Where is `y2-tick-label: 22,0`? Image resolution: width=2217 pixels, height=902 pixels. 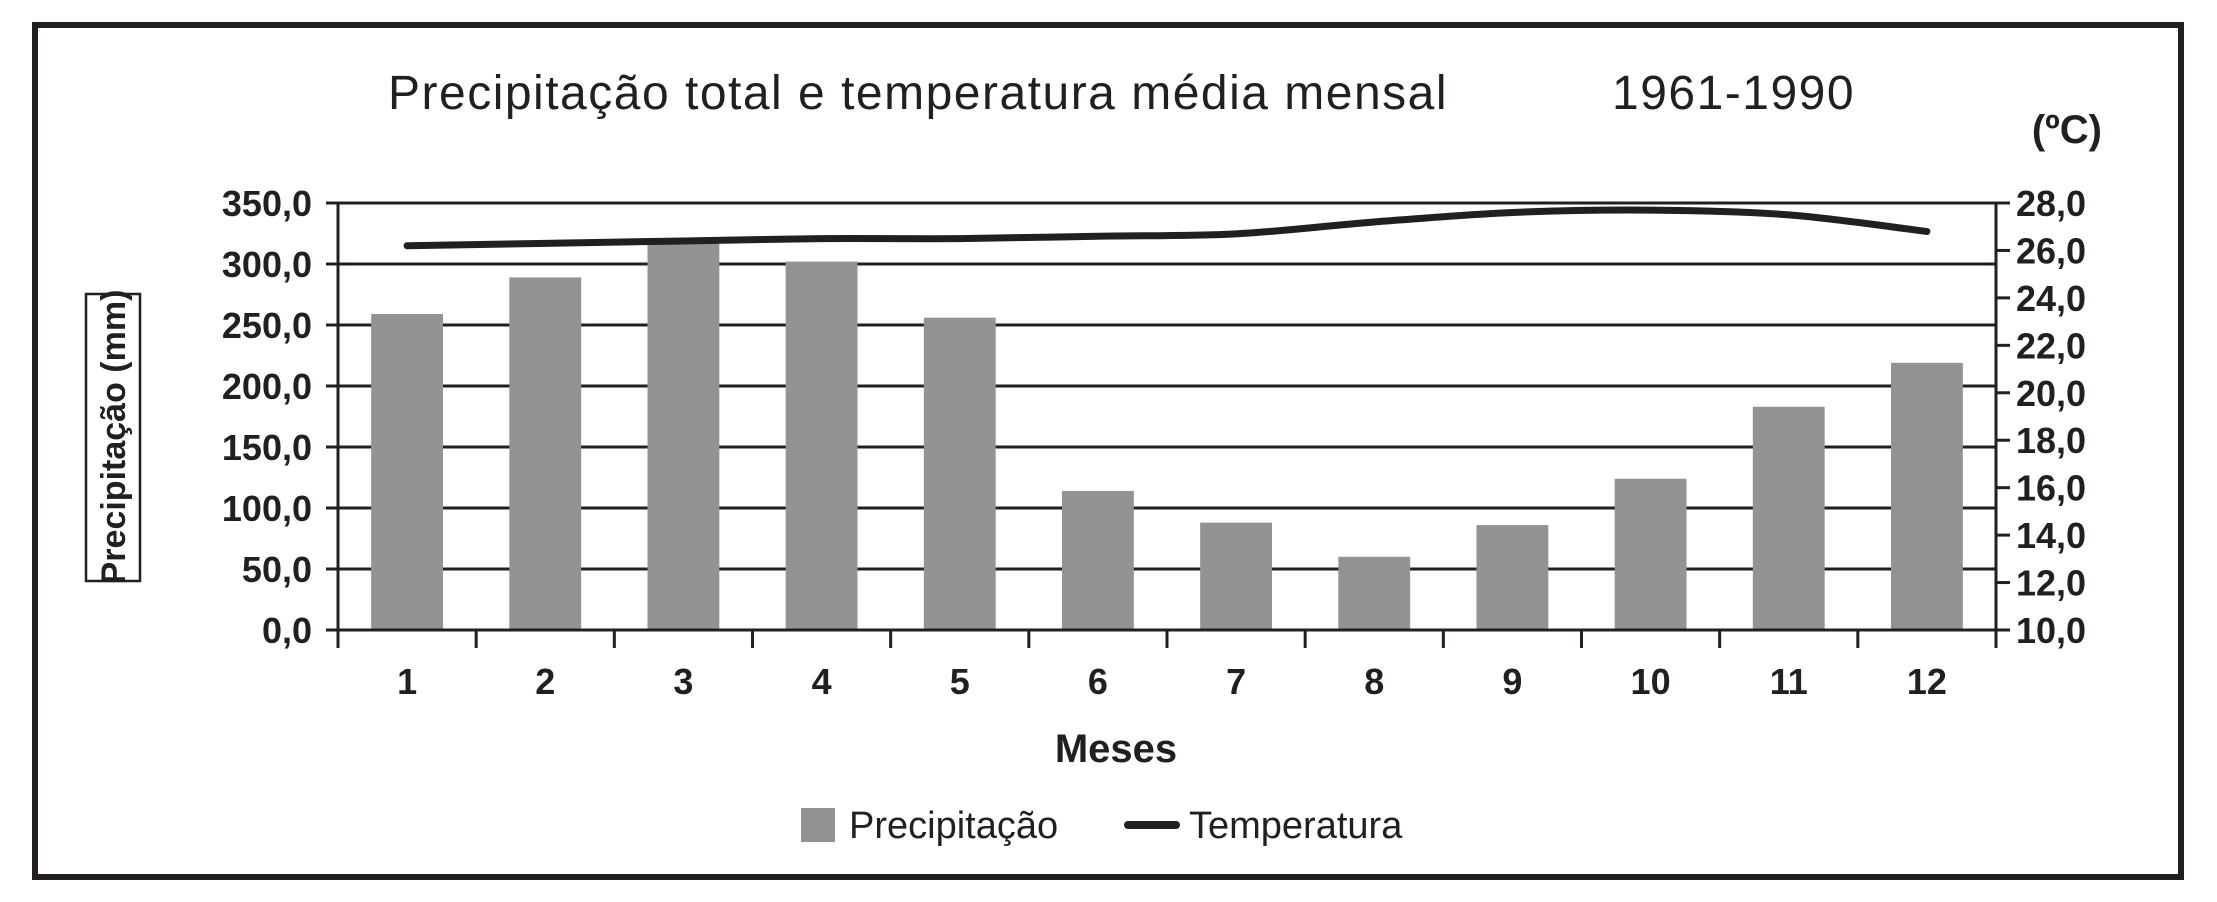
y2-tick-label: 22,0 is located at coordinates (2051, 345).